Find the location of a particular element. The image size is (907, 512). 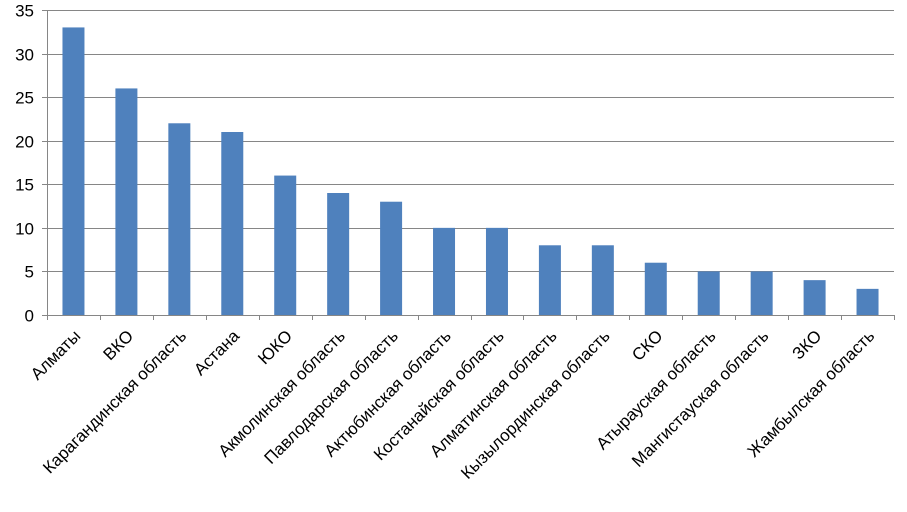

x-category-label: ВКО is located at coordinates (119, 345).